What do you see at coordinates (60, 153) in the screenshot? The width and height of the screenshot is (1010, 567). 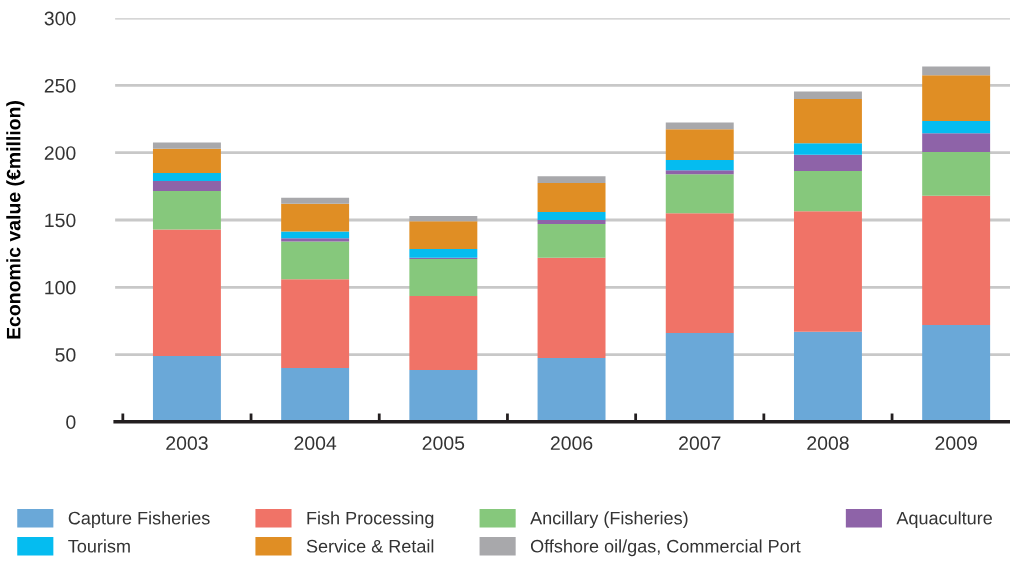 I see `y-tick-label: 200` at bounding box center [60, 153].